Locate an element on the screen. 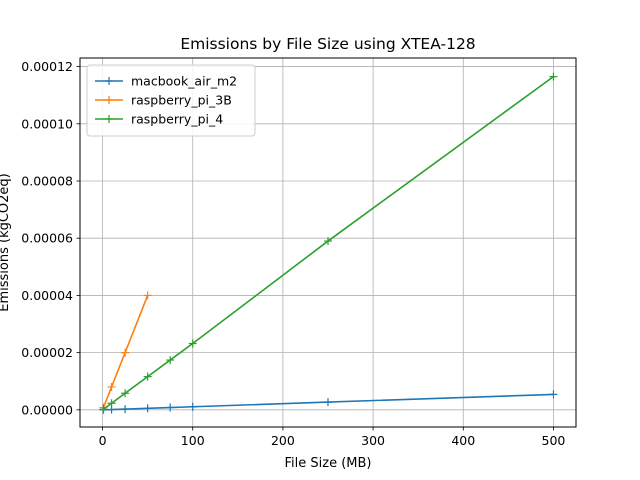 Image resolution: width=640 pixels, height=480 pixels. legend-box is located at coordinates (171, 100).